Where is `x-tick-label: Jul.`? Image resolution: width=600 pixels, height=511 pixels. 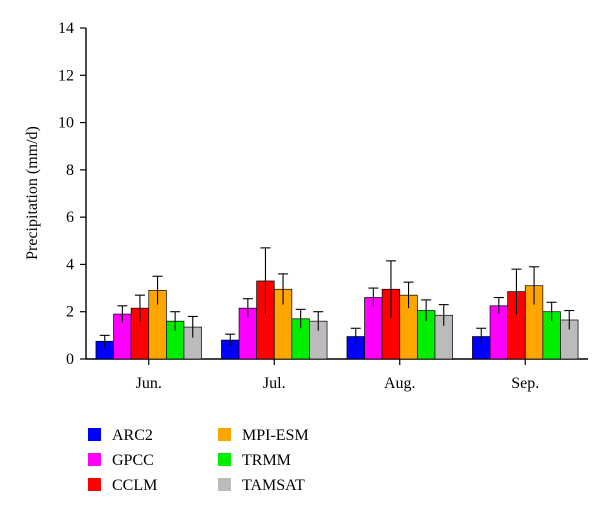
x-tick-label: Jul. is located at coordinates (274, 383).